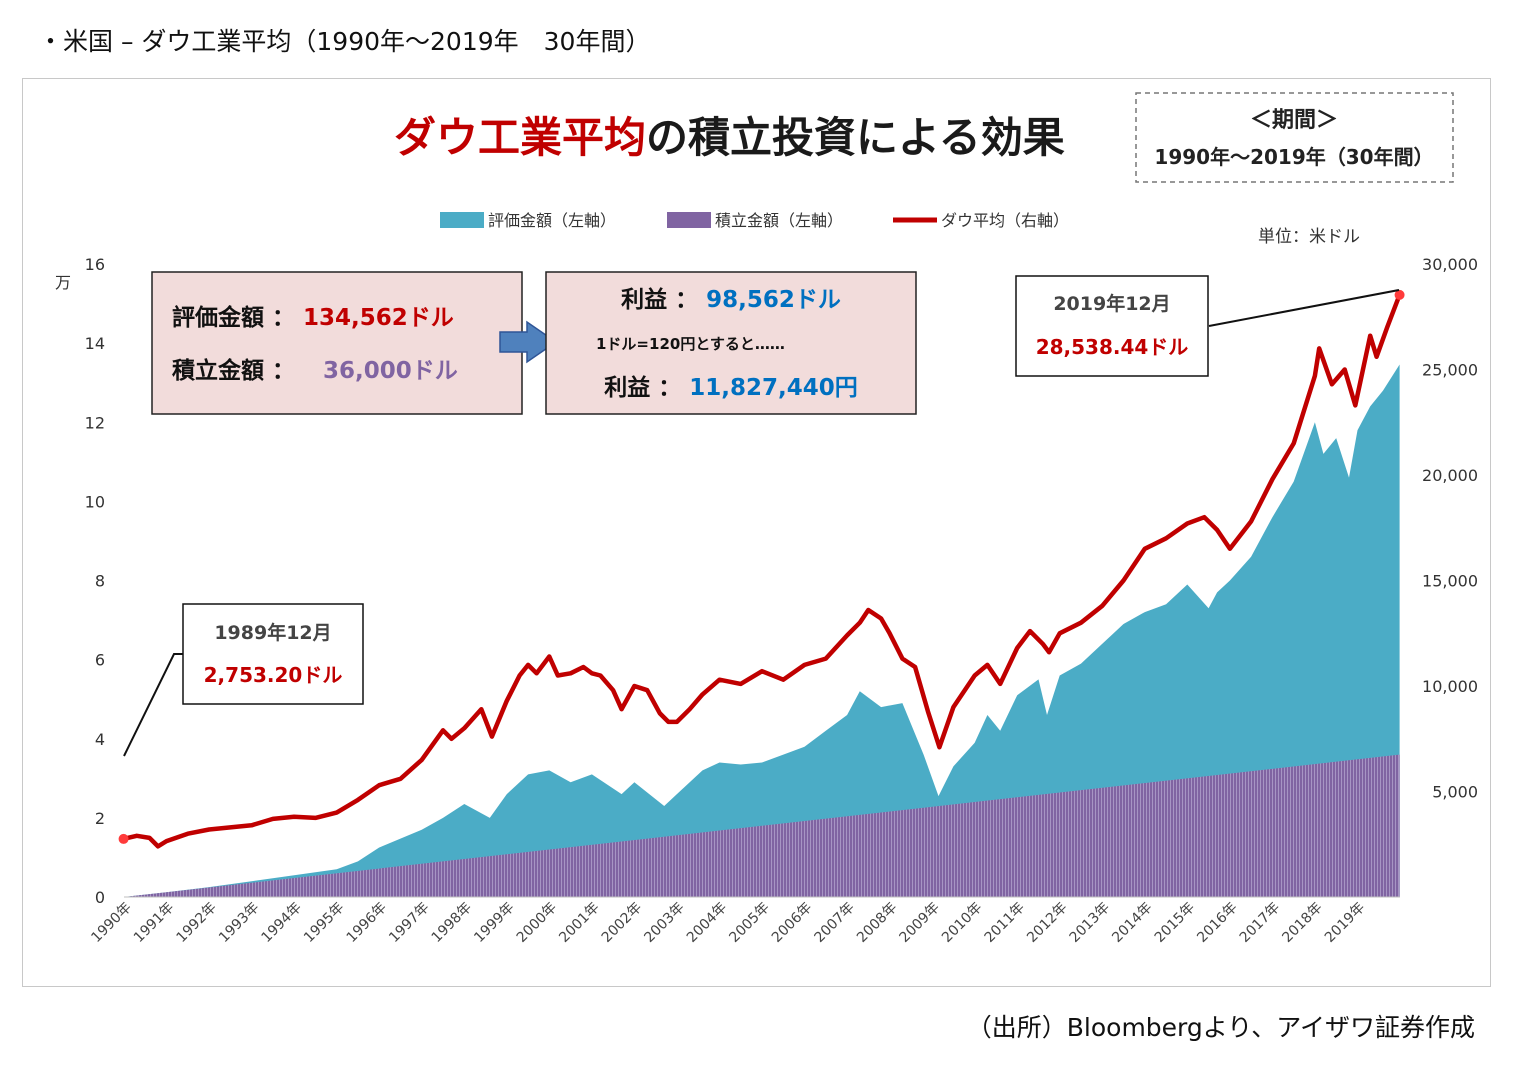  I want to click on start-callout, so click(273, 654).